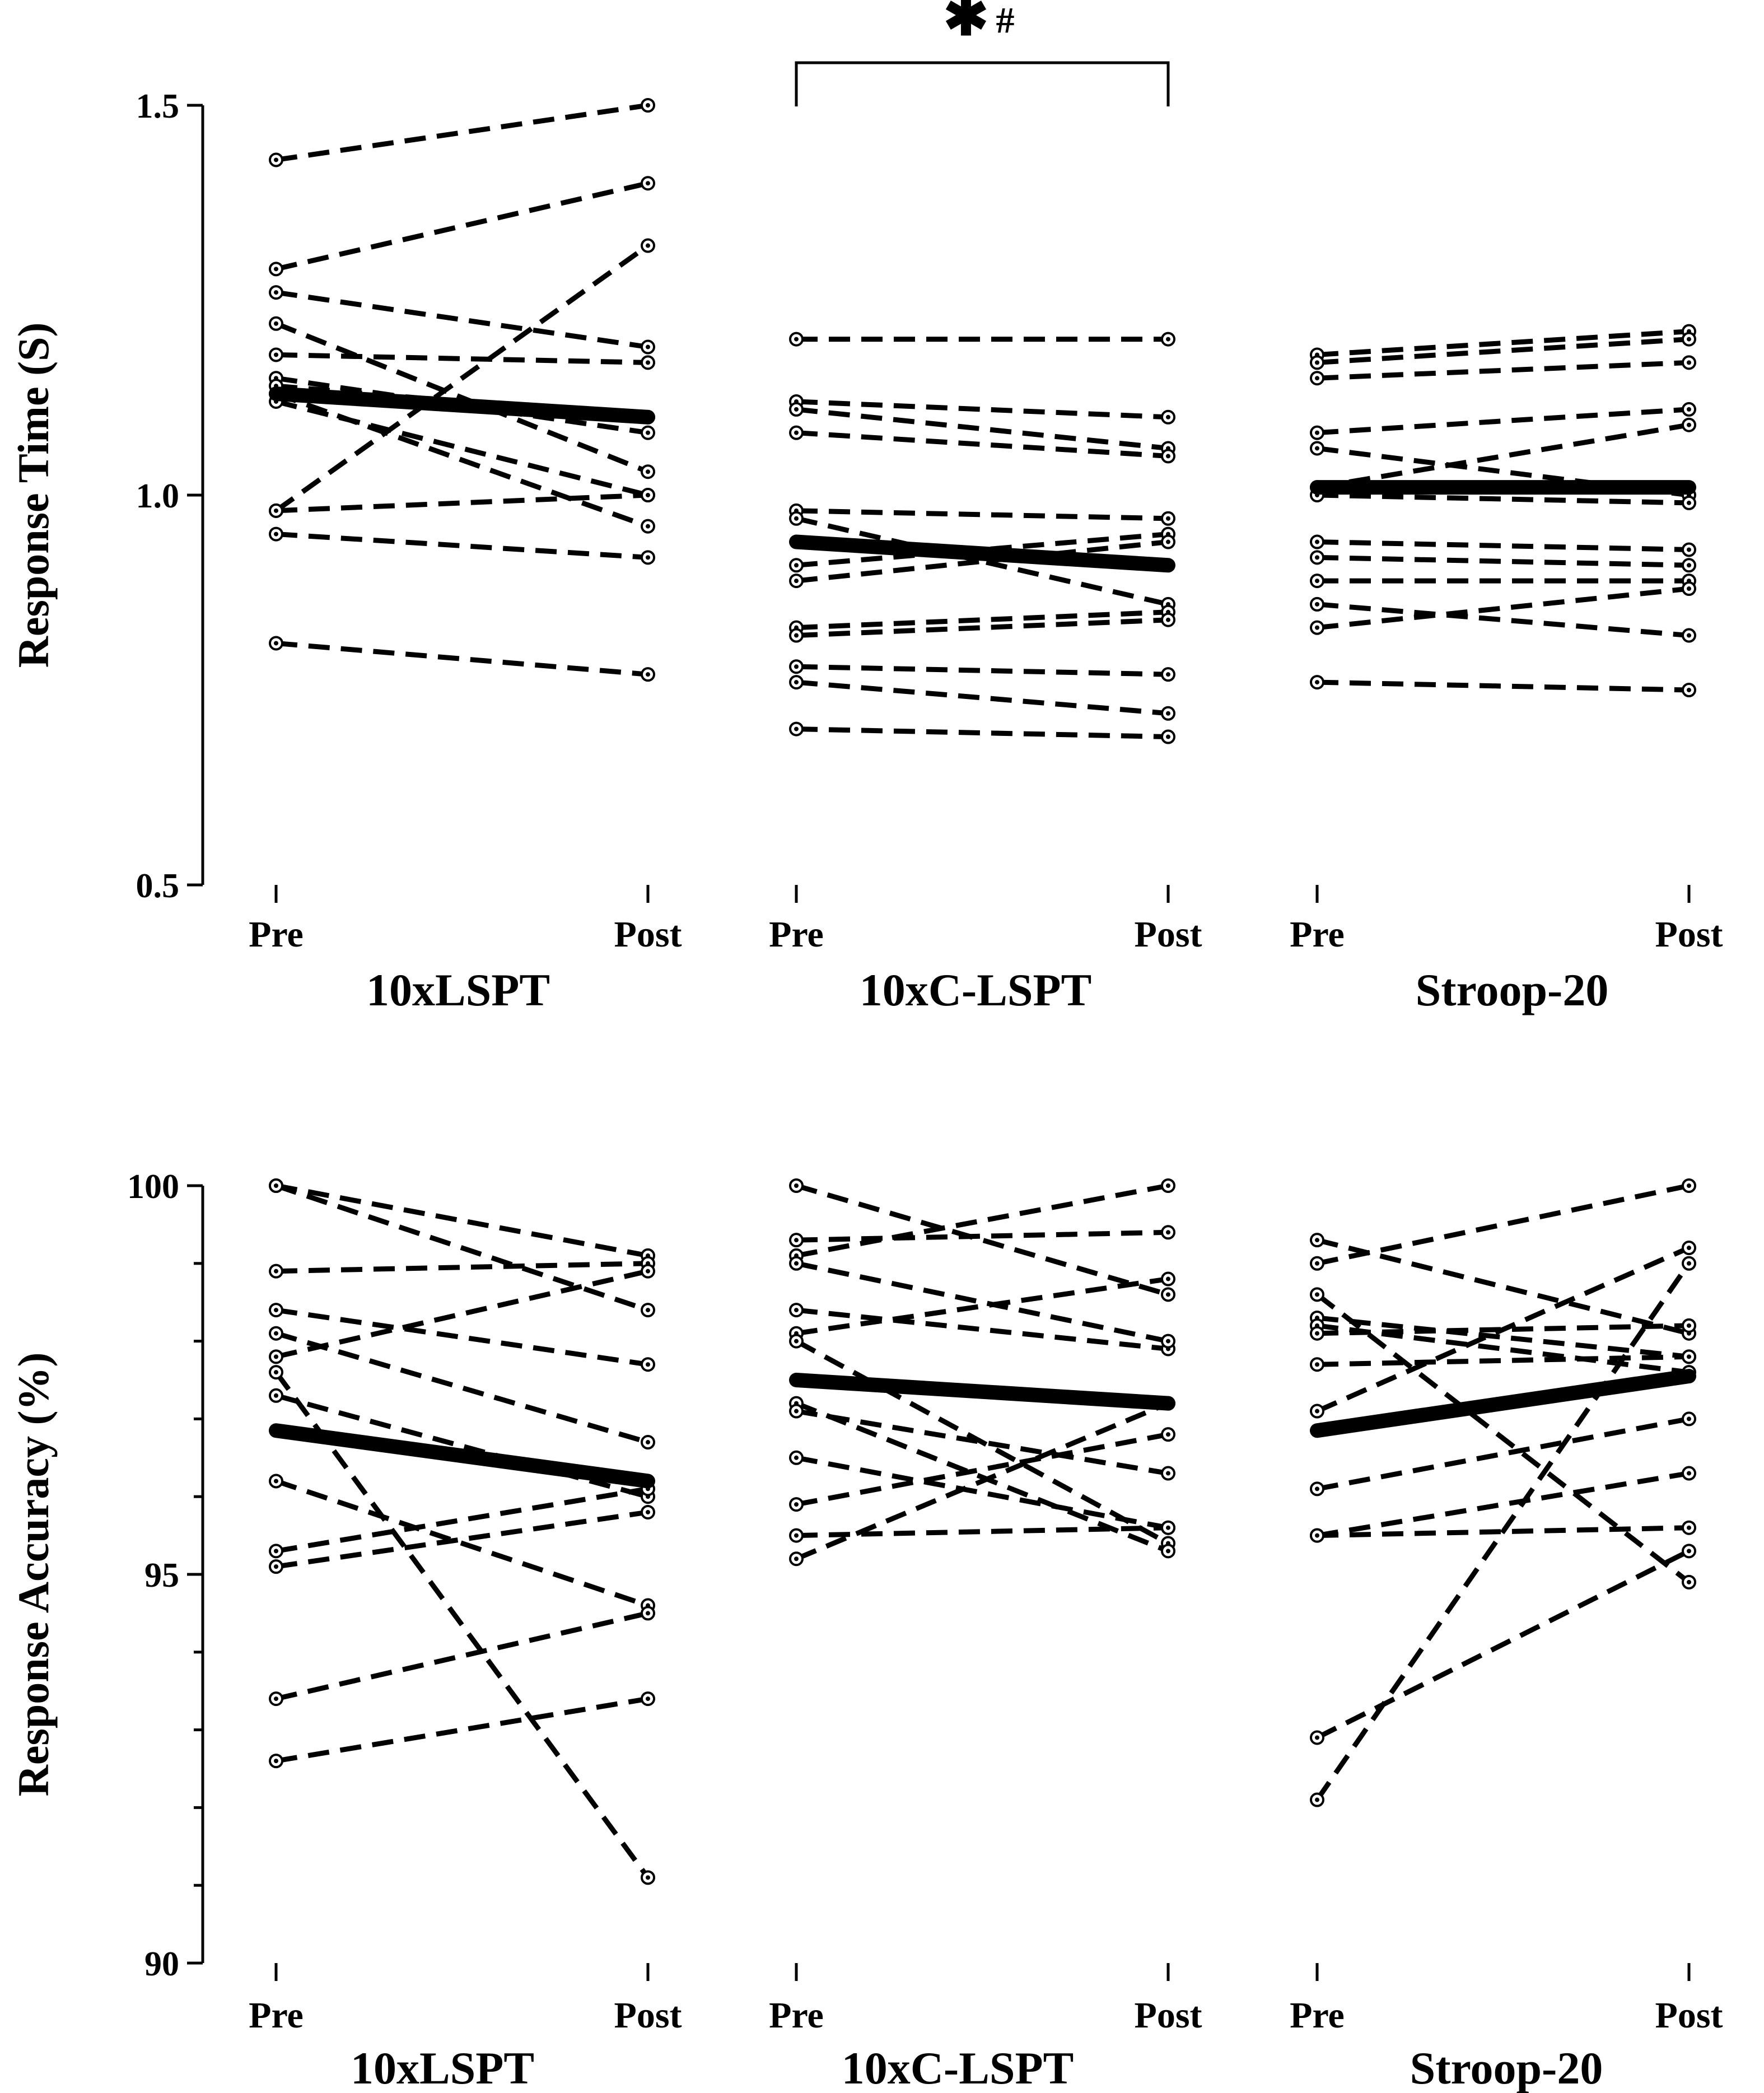 The image size is (1764, 2093). What do you see at coordinates (276, 934) in the screenshot?
I see `pre-tick-label: Pre` at bounding box center [276, 934].